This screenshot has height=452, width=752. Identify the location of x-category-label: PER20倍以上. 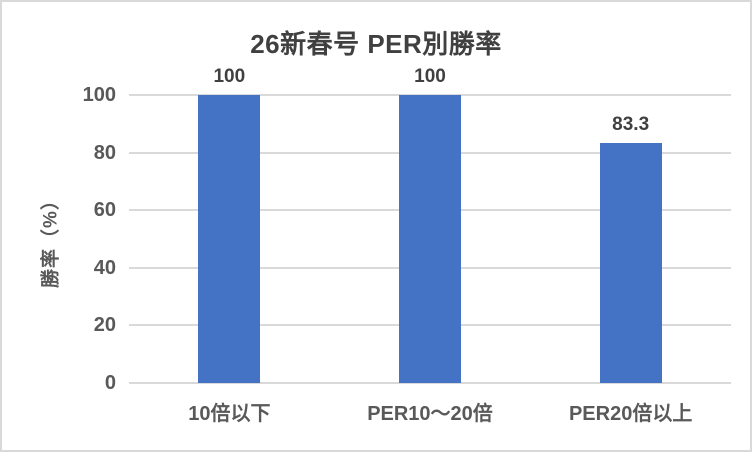
(630, 414).